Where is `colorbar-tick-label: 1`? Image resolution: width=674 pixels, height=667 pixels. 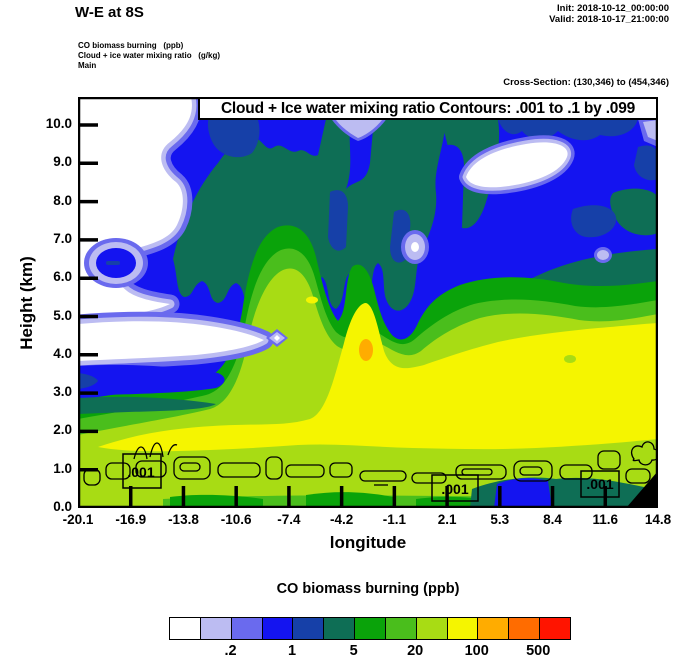
colorbar-tick-label: 1 is located at coordinates (292, 651).